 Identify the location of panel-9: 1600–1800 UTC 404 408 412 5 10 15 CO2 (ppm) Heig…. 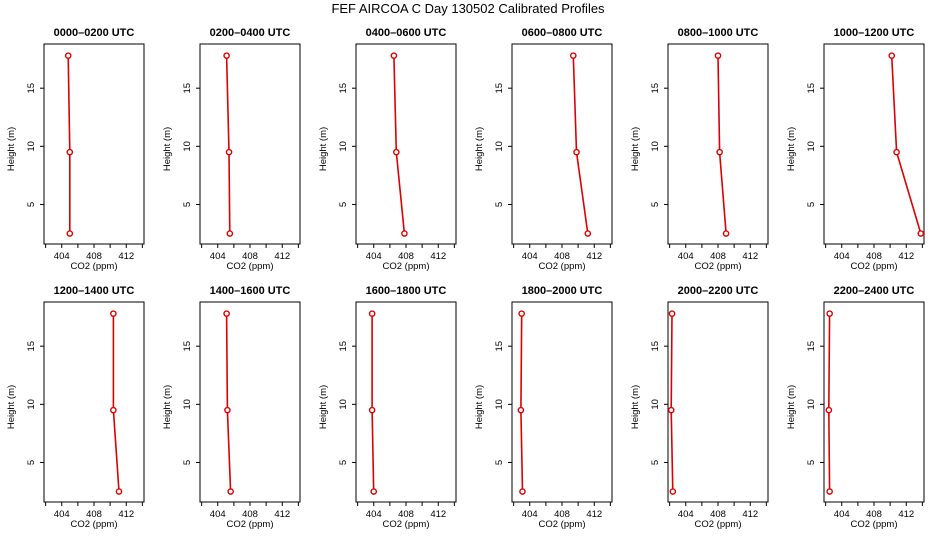
(387, 407).